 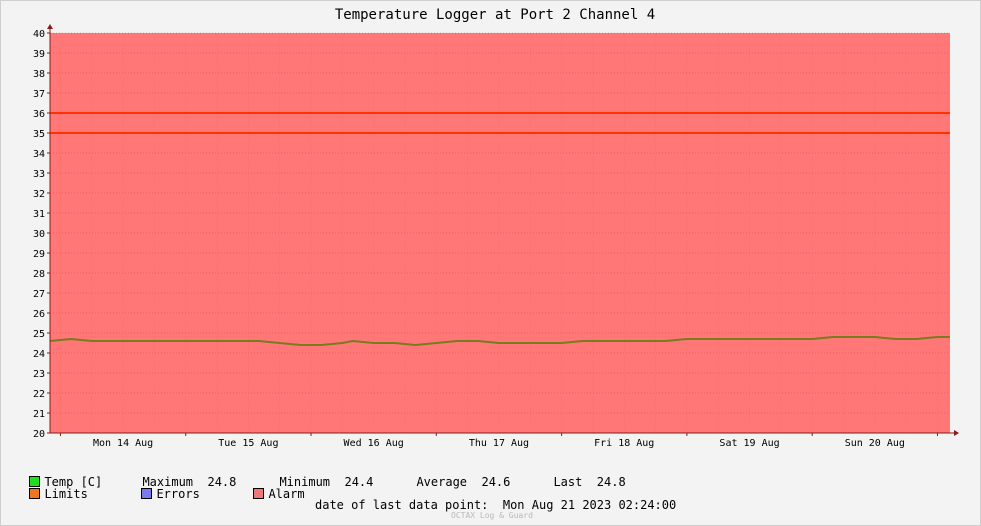 I want to click on watermark: OCTAX Log & Guard, so click(x=492, y=515).